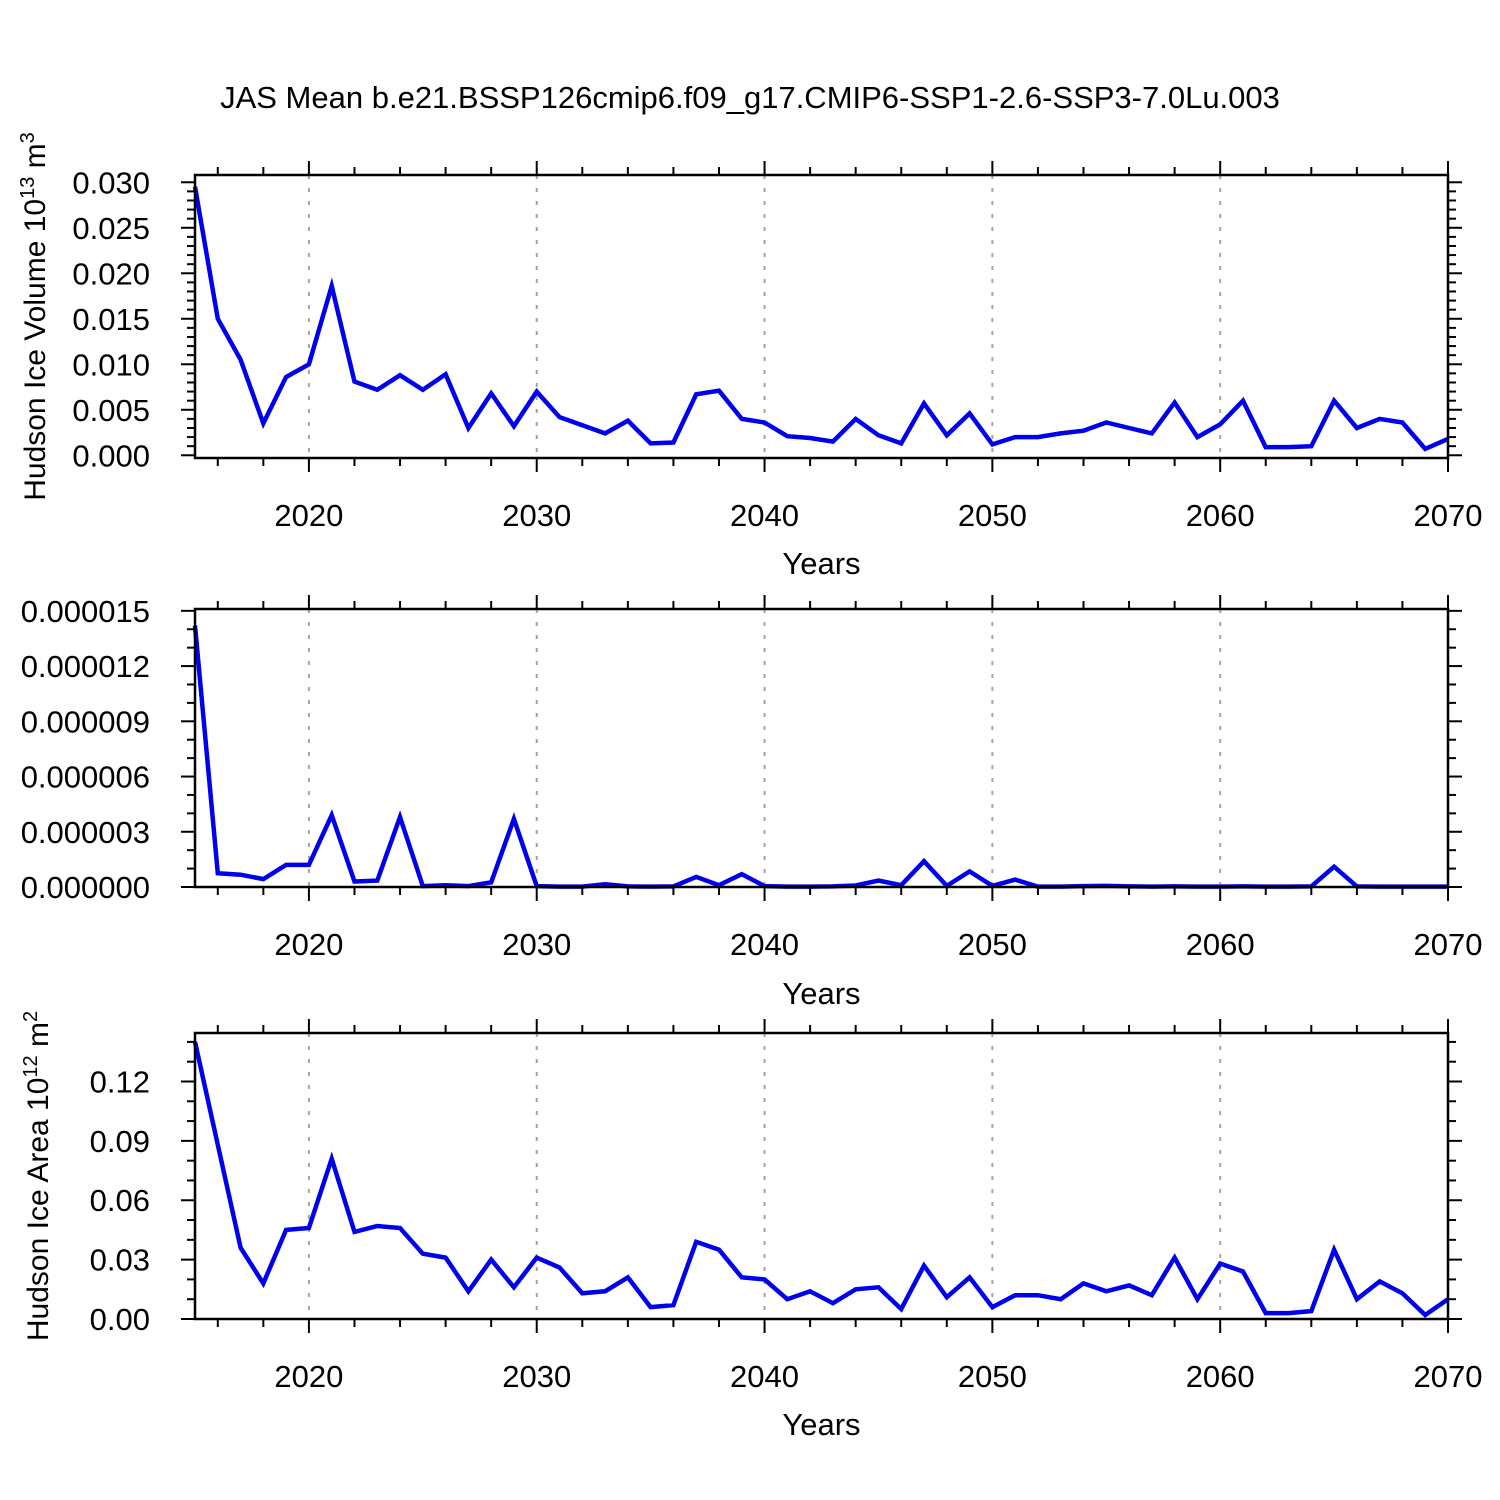 The height and width of the screenshot is (1500, 1500). What do you see at coordinates (38, 1210) in the screenshot?
I see `axis-title-text: Hudson Ice Area 10` at bounding box center [38, 1210].